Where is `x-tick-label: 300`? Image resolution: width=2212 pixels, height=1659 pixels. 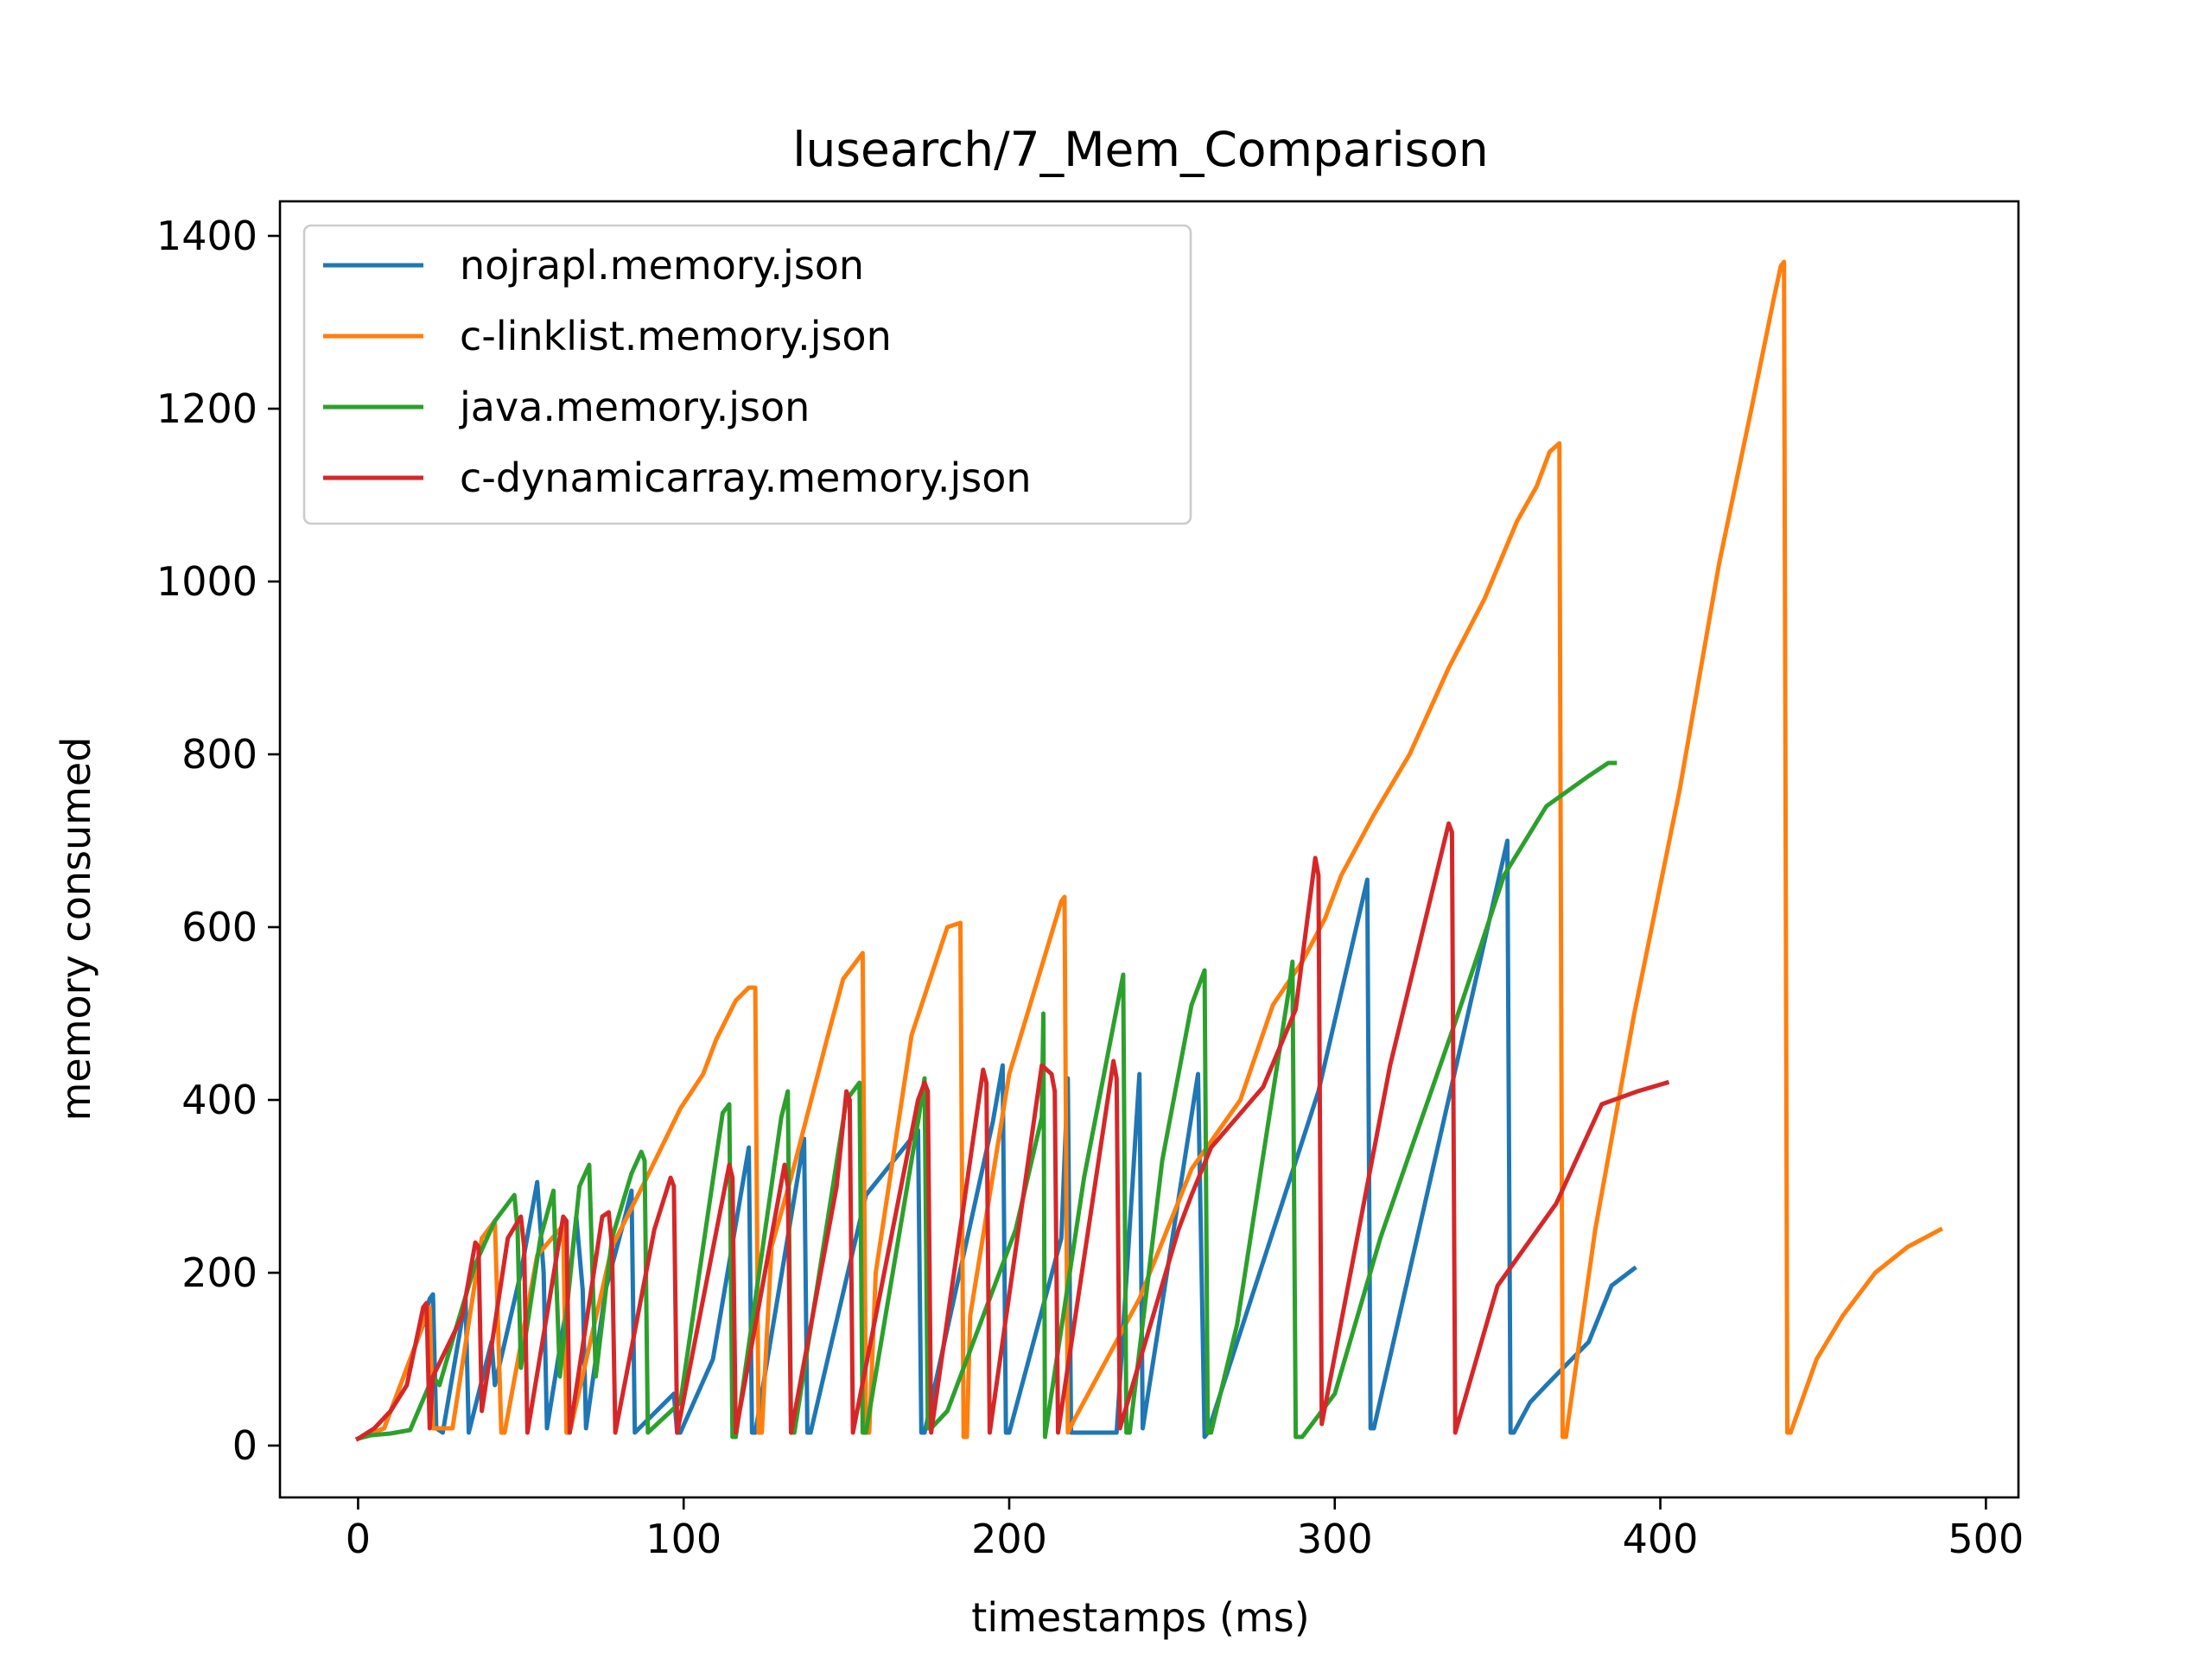
x-tick-label: 300 is located at coordinates (1335, 1539).